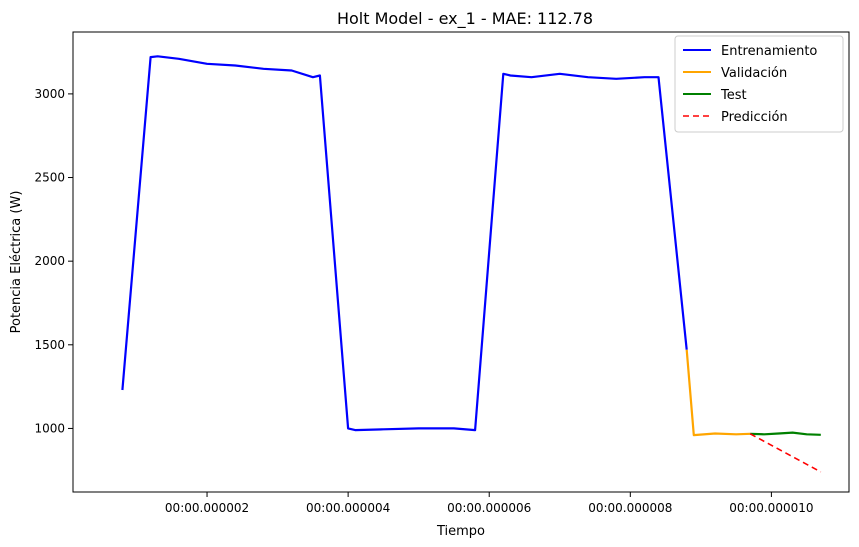 The image size is (859, 547). What do you see at coordinates (460, 531) in the screenshot?
I see `x-axis-label: Tiempo` at bounding box center [460, 531].